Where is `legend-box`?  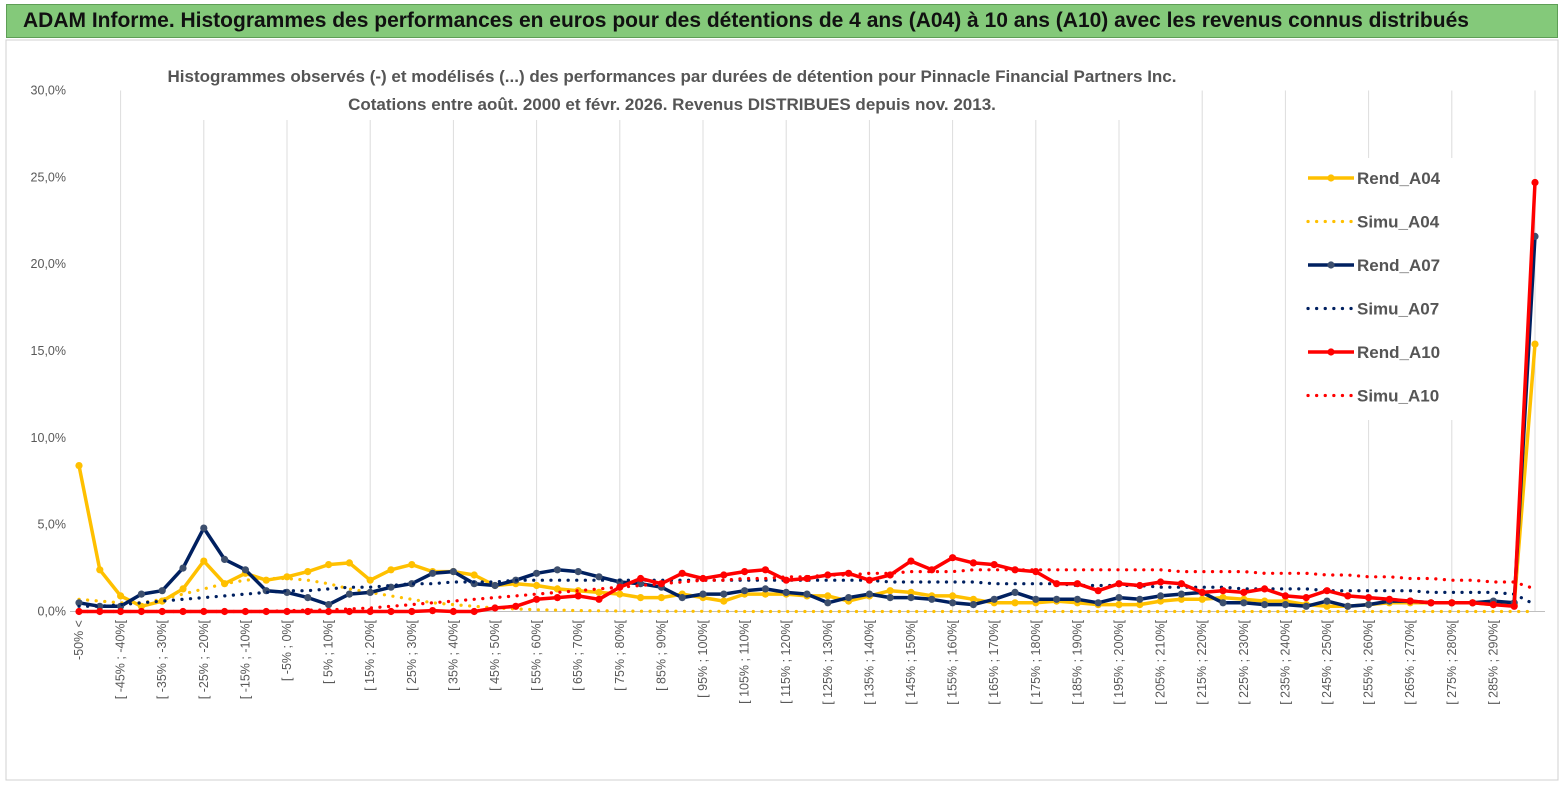
legend-box is located at coordinates (1375, 289).